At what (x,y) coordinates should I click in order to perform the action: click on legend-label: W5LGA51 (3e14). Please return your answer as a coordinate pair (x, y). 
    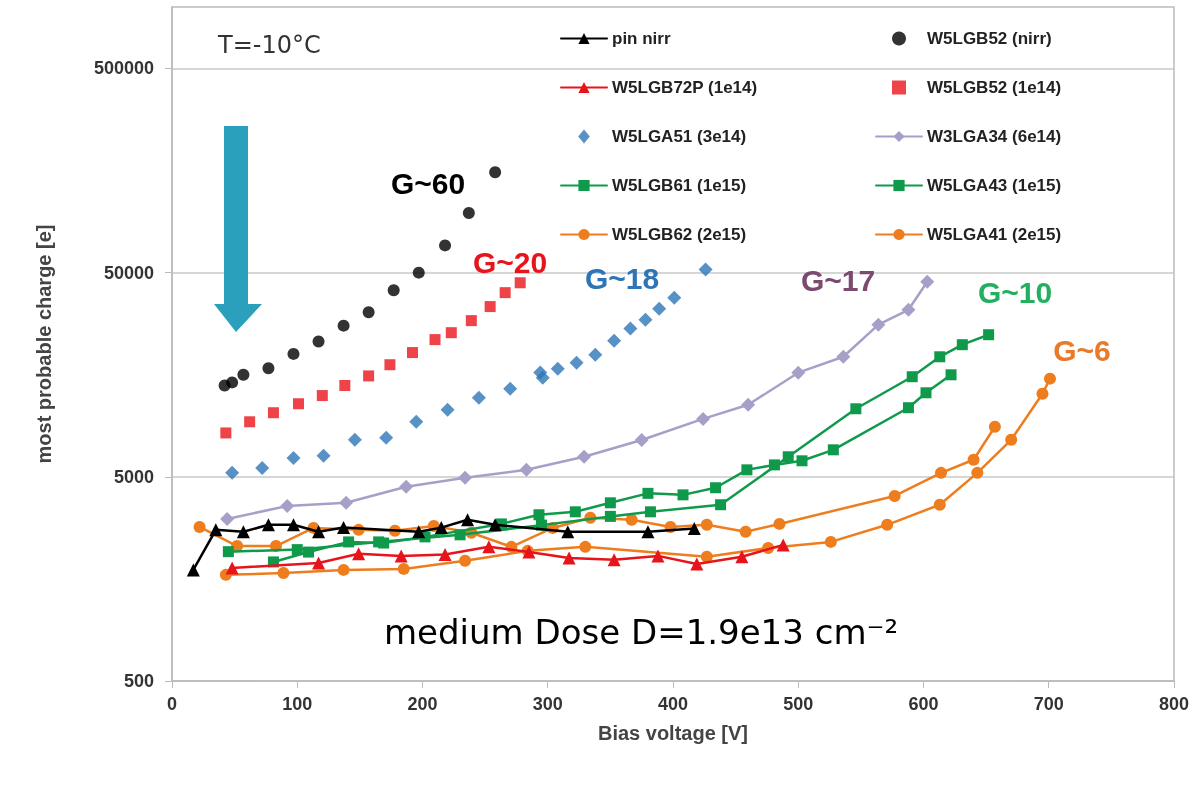
    Looking at the image, I should click on (679, 136).